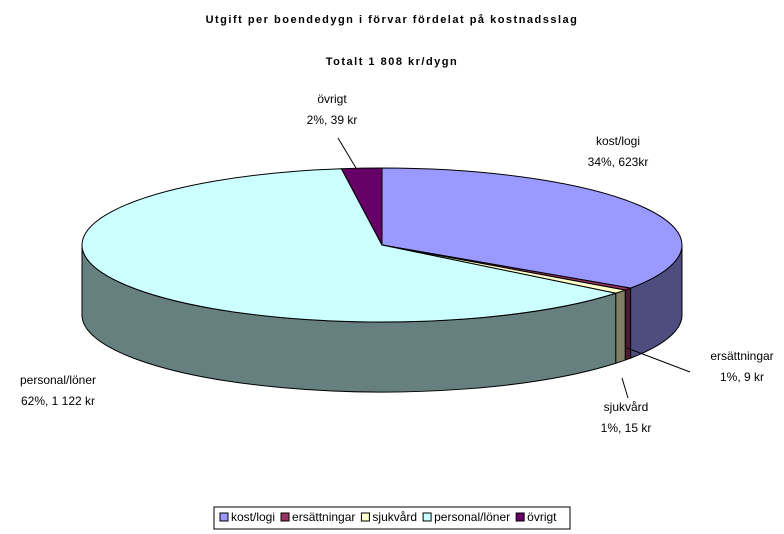  Describe the element at coordinates (626, 407) in the screenshot. I see `slice-label: sjukvård` at that location.